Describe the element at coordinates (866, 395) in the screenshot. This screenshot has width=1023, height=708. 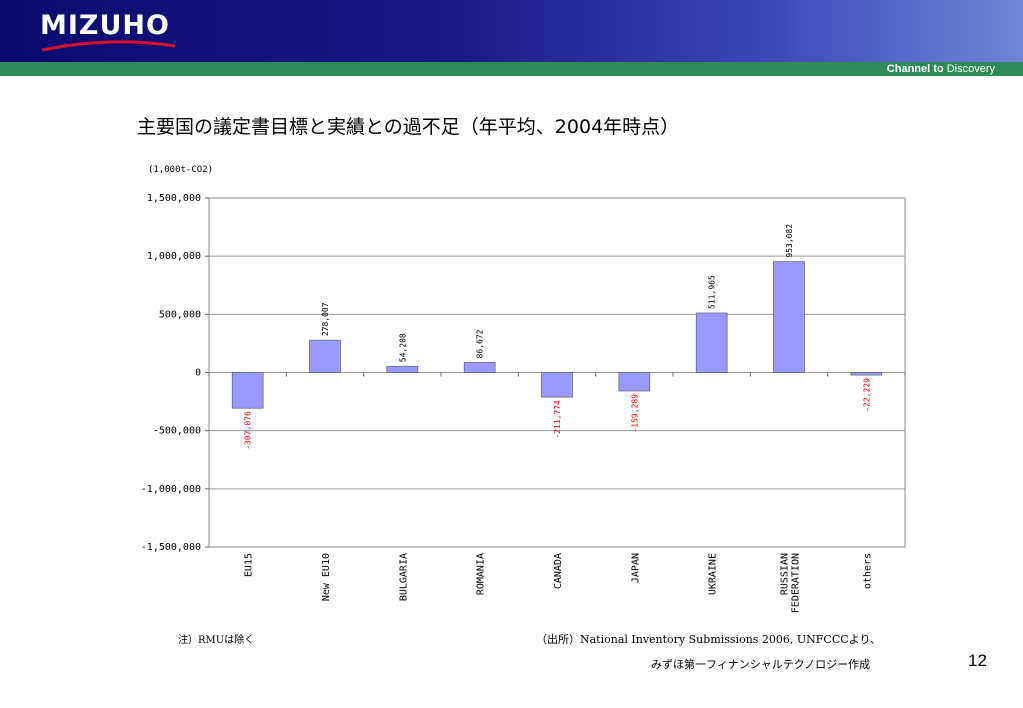
I see `data-label: -22,229` at that location.